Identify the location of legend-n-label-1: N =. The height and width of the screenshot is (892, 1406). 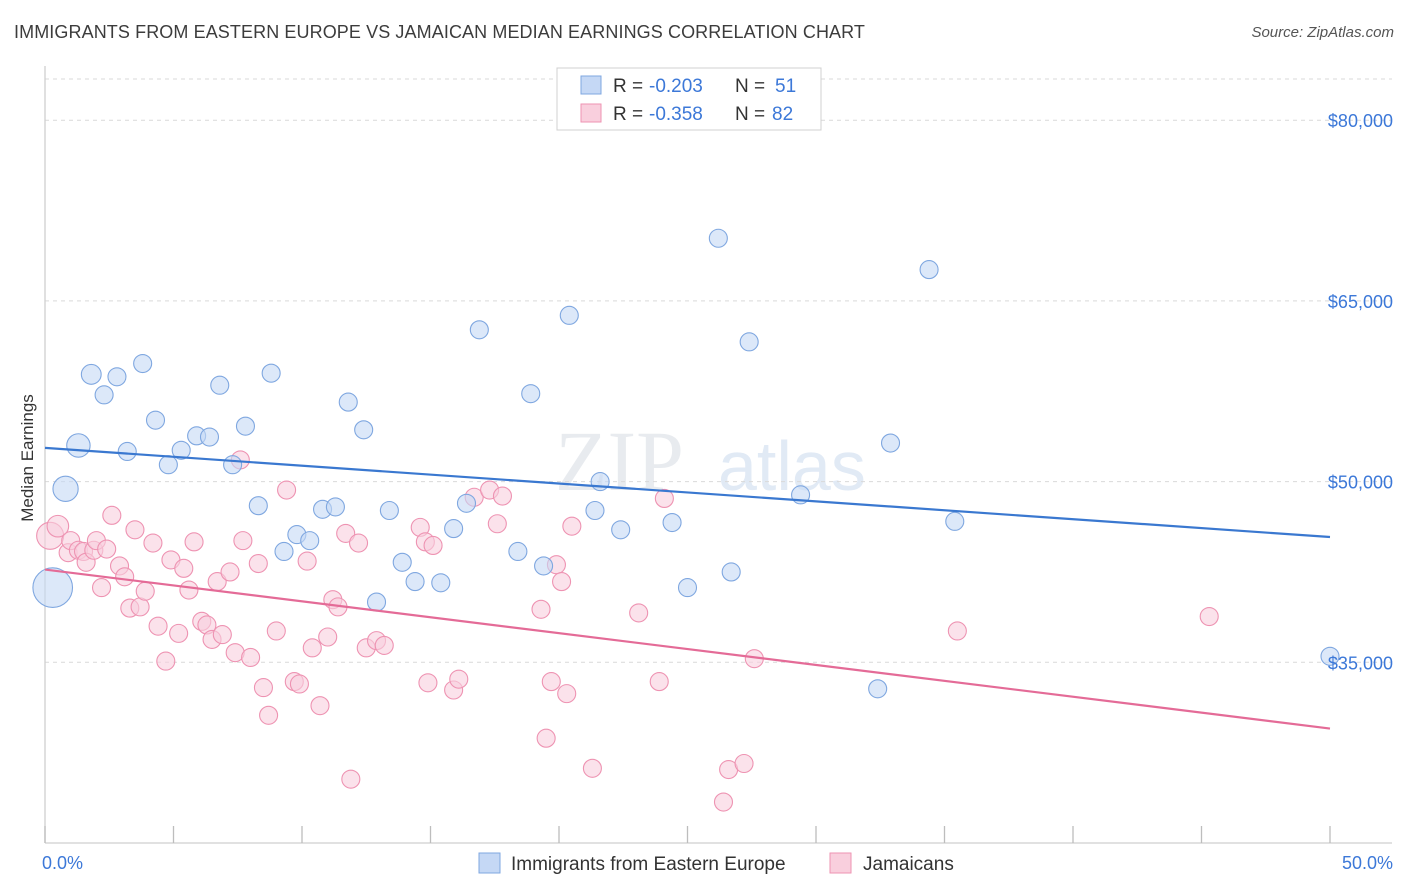
(750, 86).